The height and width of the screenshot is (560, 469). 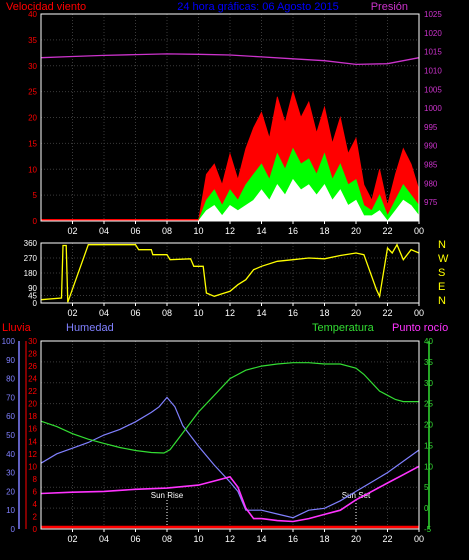 What do you see at coordinates (32, 404) in the screenshot?
I see `rain-ytick-label: 20` at bounding box center [32, 404].